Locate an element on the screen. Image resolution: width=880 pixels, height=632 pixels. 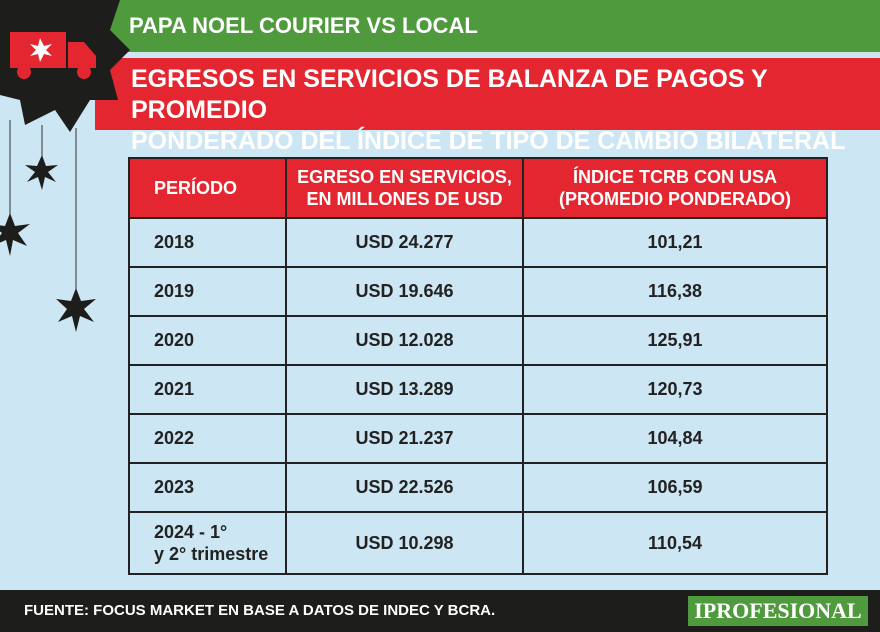
table-row: 2018 USD 24.277 101,21 is located at coordinates (478, 242).